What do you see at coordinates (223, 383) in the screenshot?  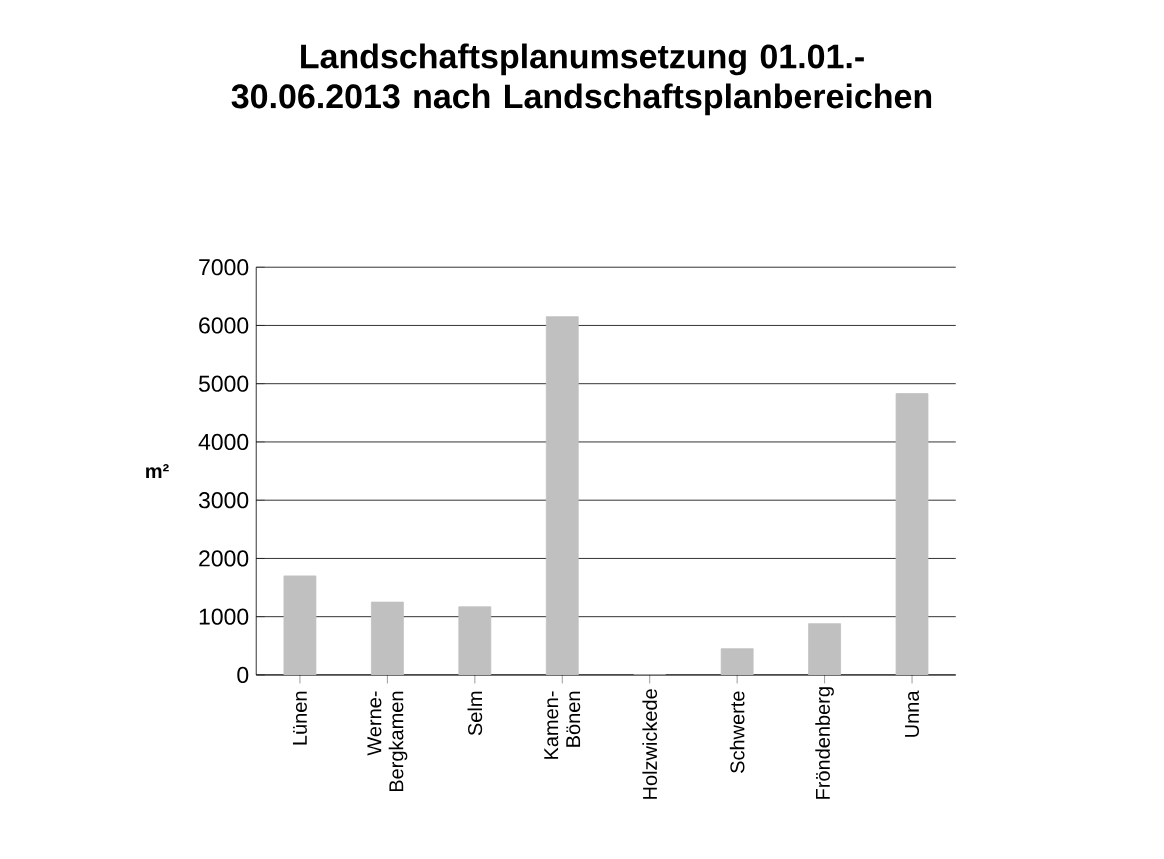 I see `y-tick-label: 5000` at bounding box center [223, 383].